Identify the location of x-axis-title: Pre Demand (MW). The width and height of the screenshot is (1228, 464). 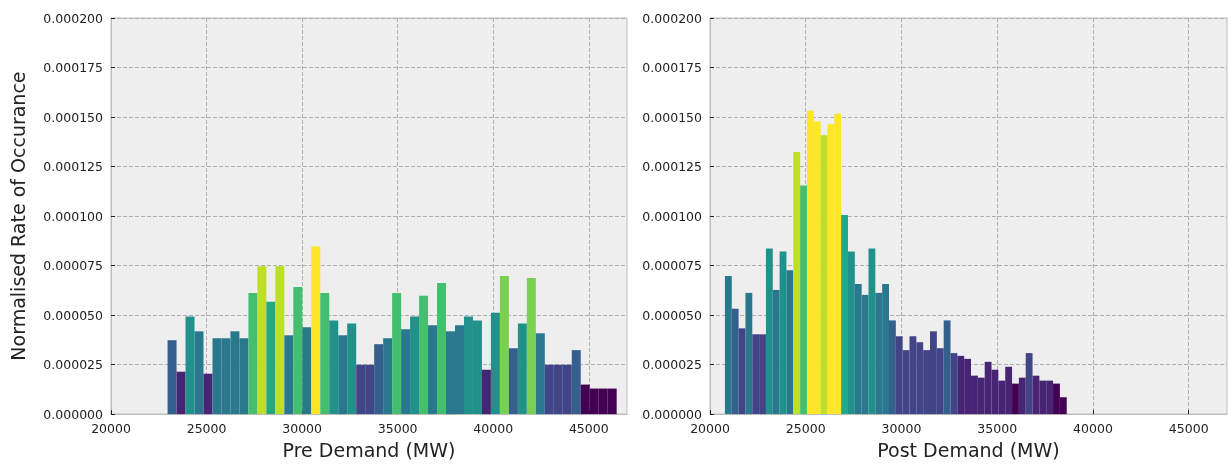
(369, 449).